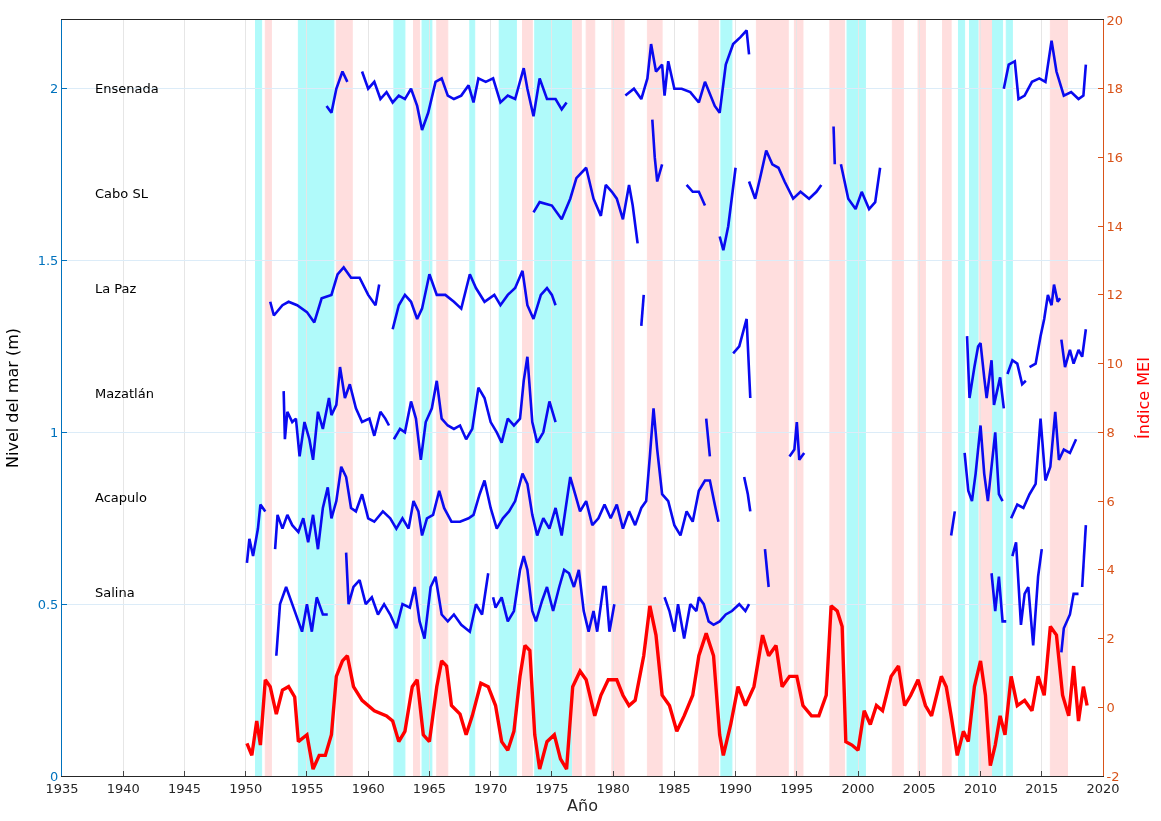  Describe the element at coordinates (552, 788) in the screenshot. I see `x-tick-label: 1975` at that location.